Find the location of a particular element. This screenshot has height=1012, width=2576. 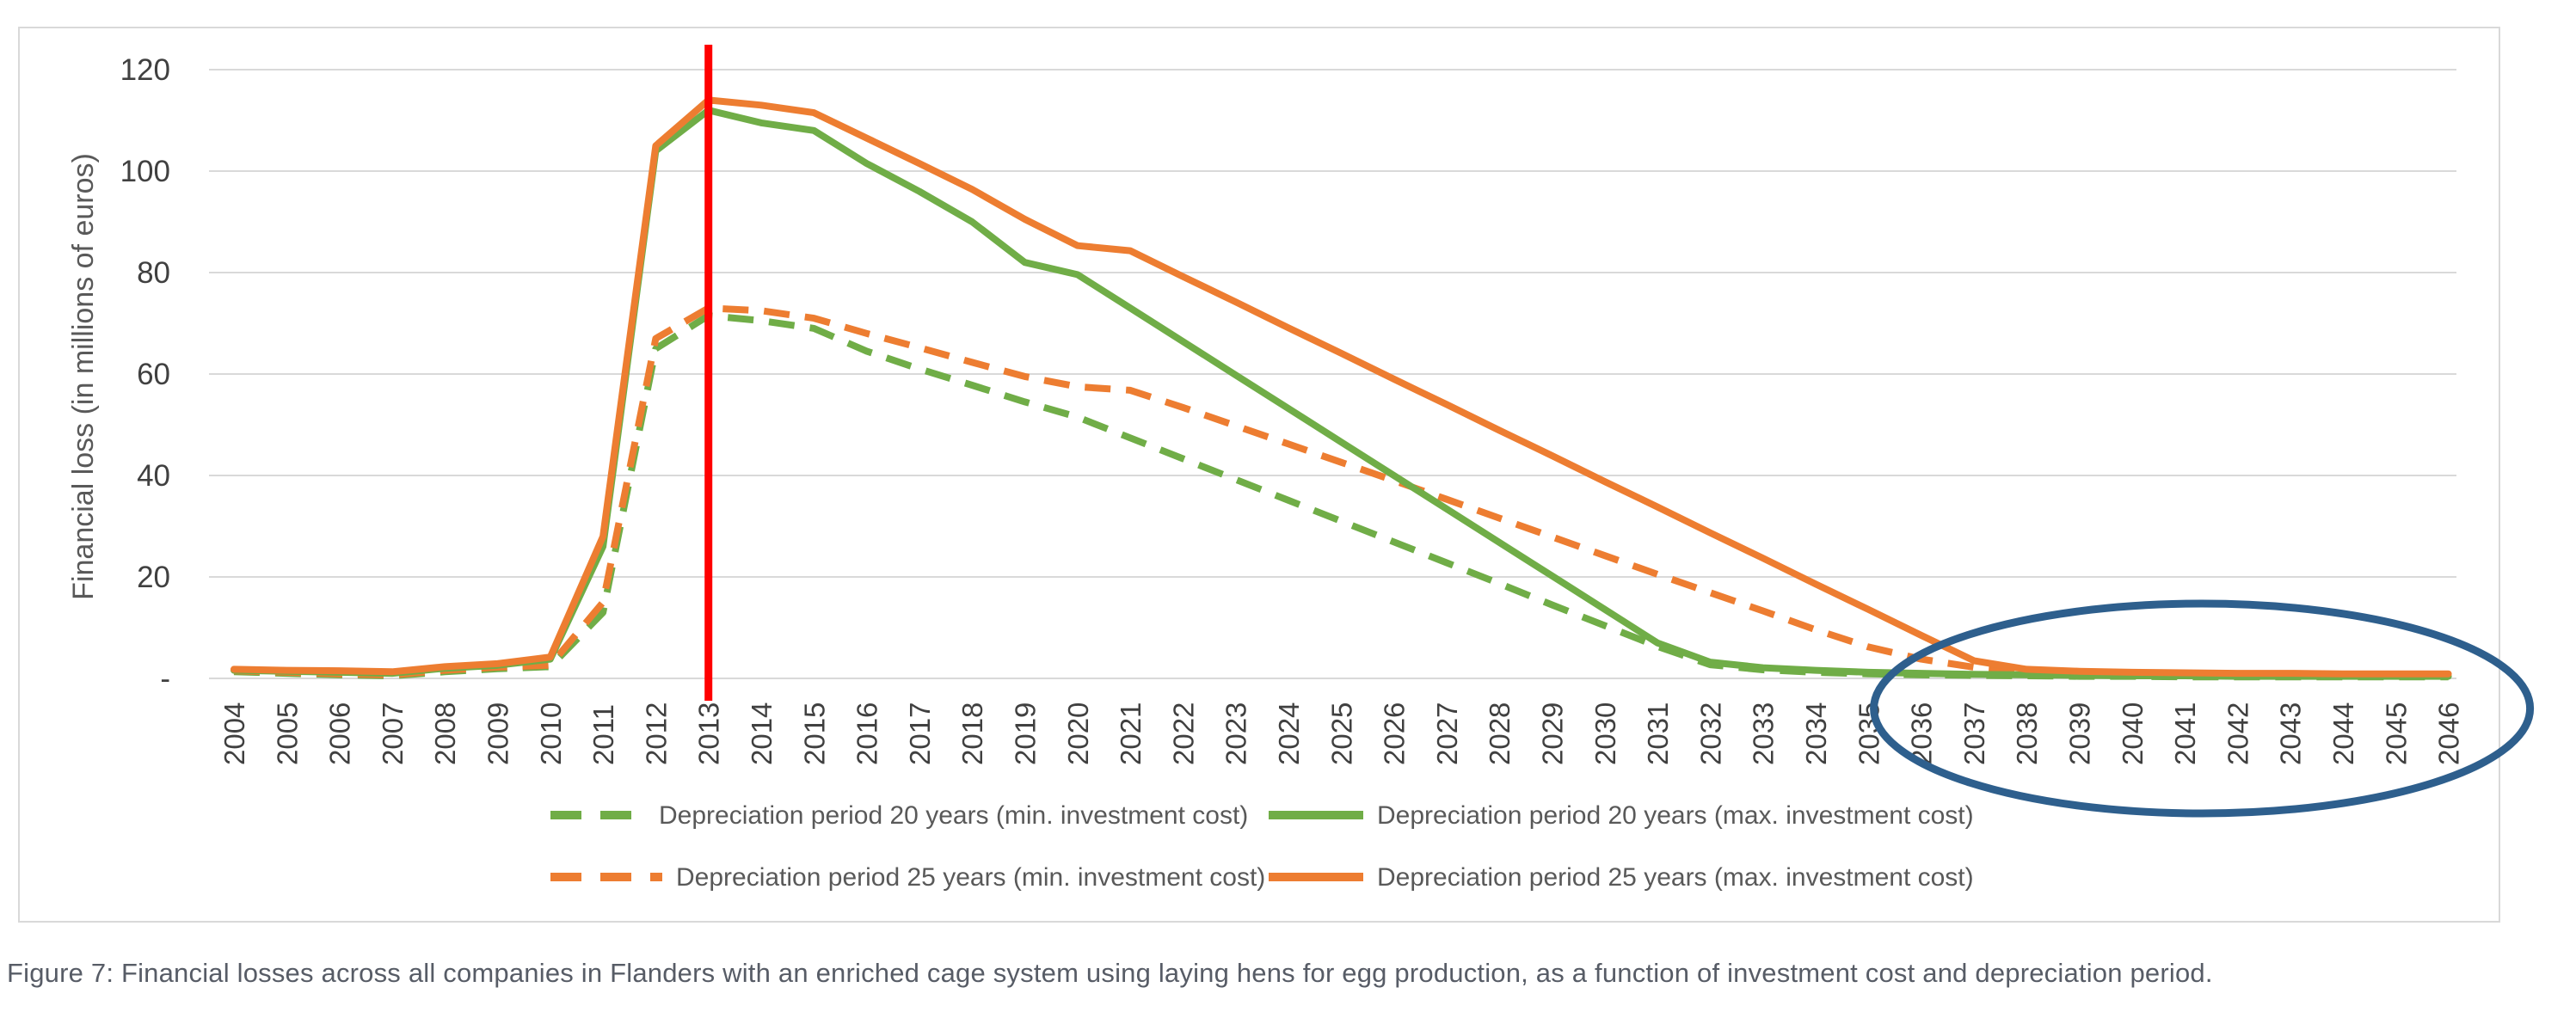

y-tick-label: 120 is located at coordinates (145, 70).